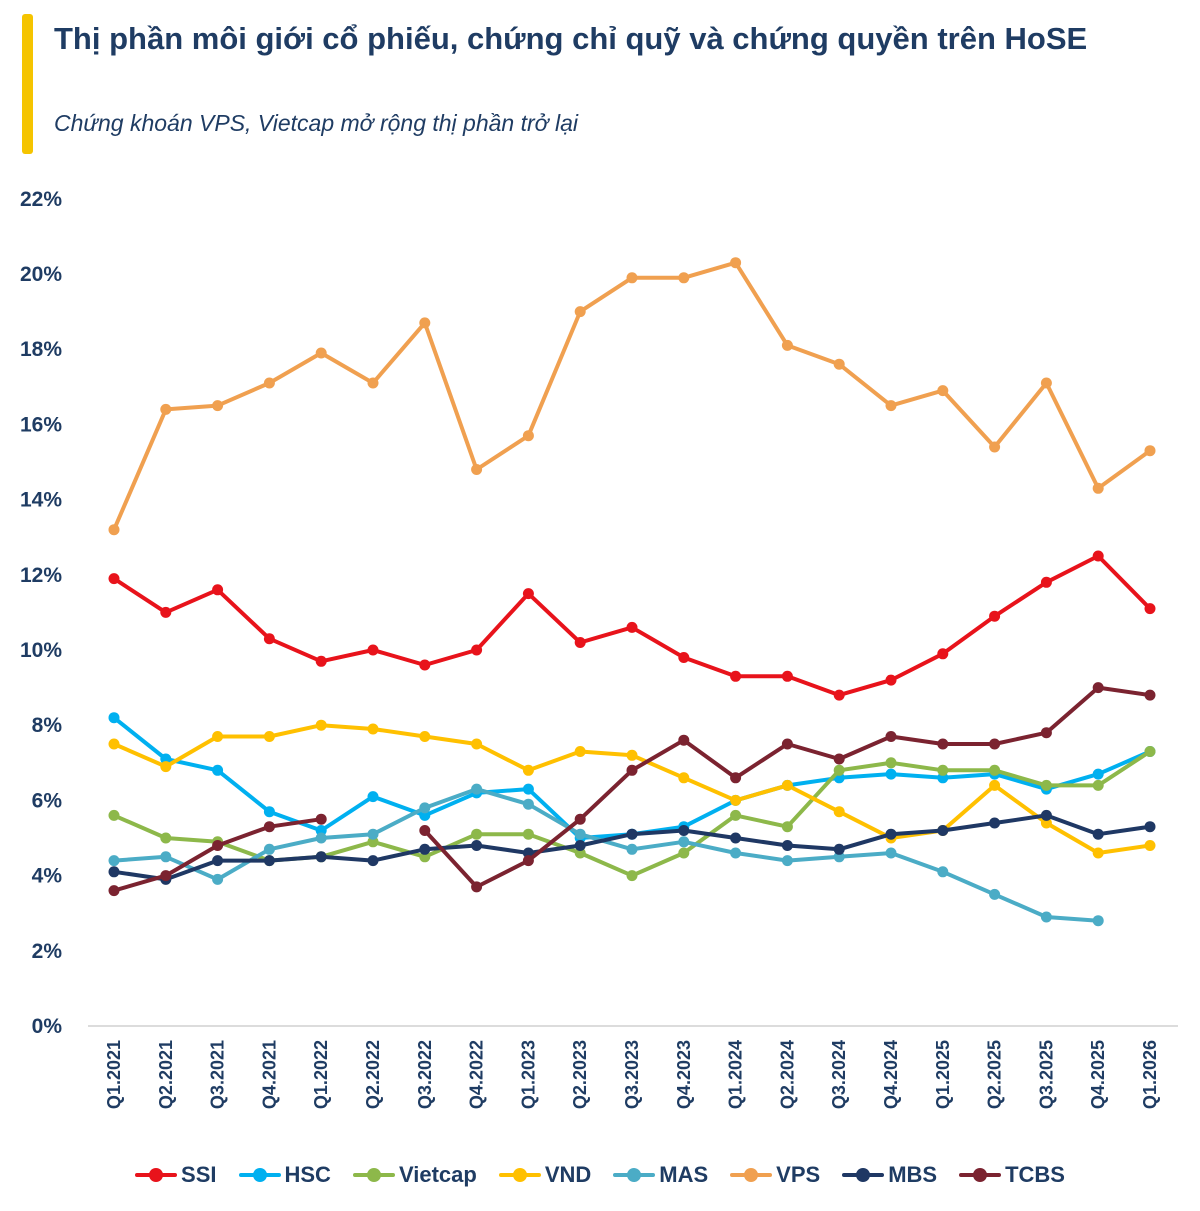 Image resolution: width=1200 pixels, height=1211 pixels. Describe the element at coordinates (660, 1175) in the screenshot. I see `legend-item-mas: MAS` at that location.